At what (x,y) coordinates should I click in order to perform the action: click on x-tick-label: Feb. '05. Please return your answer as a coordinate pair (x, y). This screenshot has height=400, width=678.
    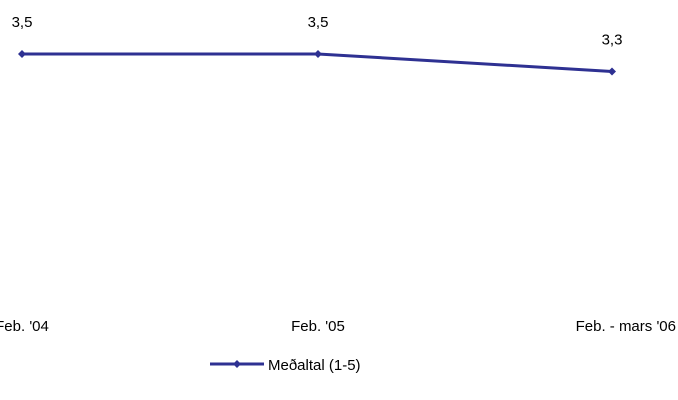
    Looking at the image, I should click on (318, 326).